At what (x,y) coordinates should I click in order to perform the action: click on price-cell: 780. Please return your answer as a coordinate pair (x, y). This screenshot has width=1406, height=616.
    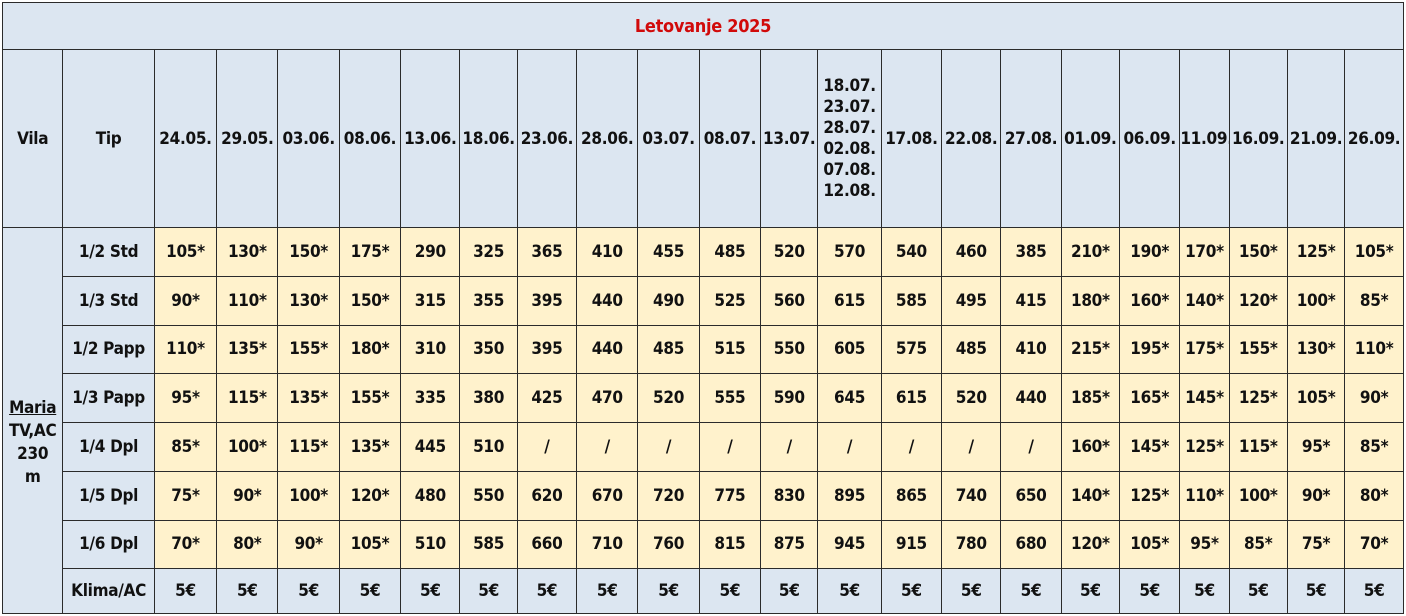
    Looking at the image, I should click on (971, 544).